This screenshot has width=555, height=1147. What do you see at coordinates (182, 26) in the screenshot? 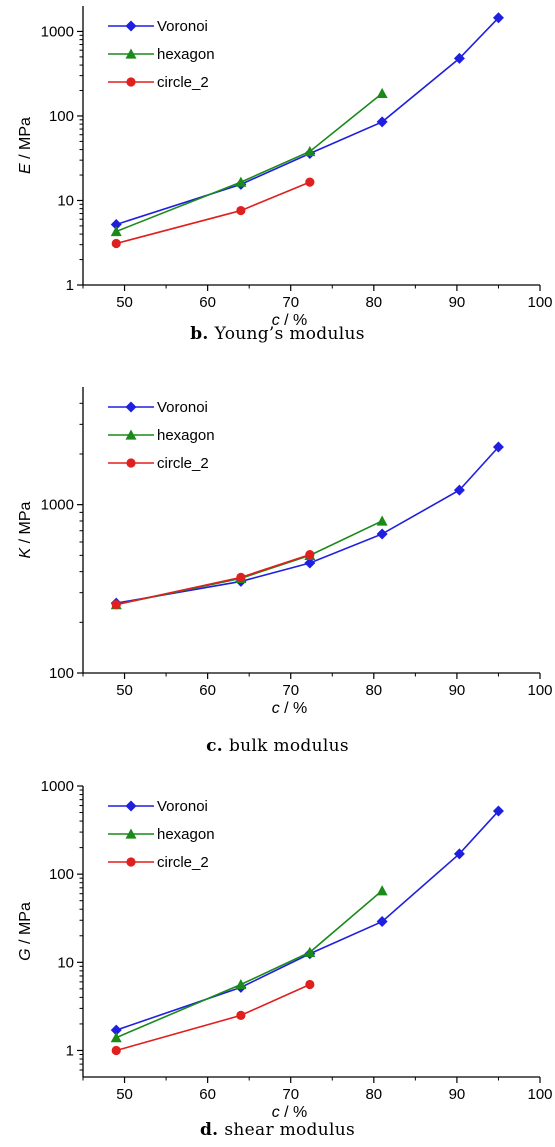
I see `legend-label: Voronoi` at bounding box center [182, 26].